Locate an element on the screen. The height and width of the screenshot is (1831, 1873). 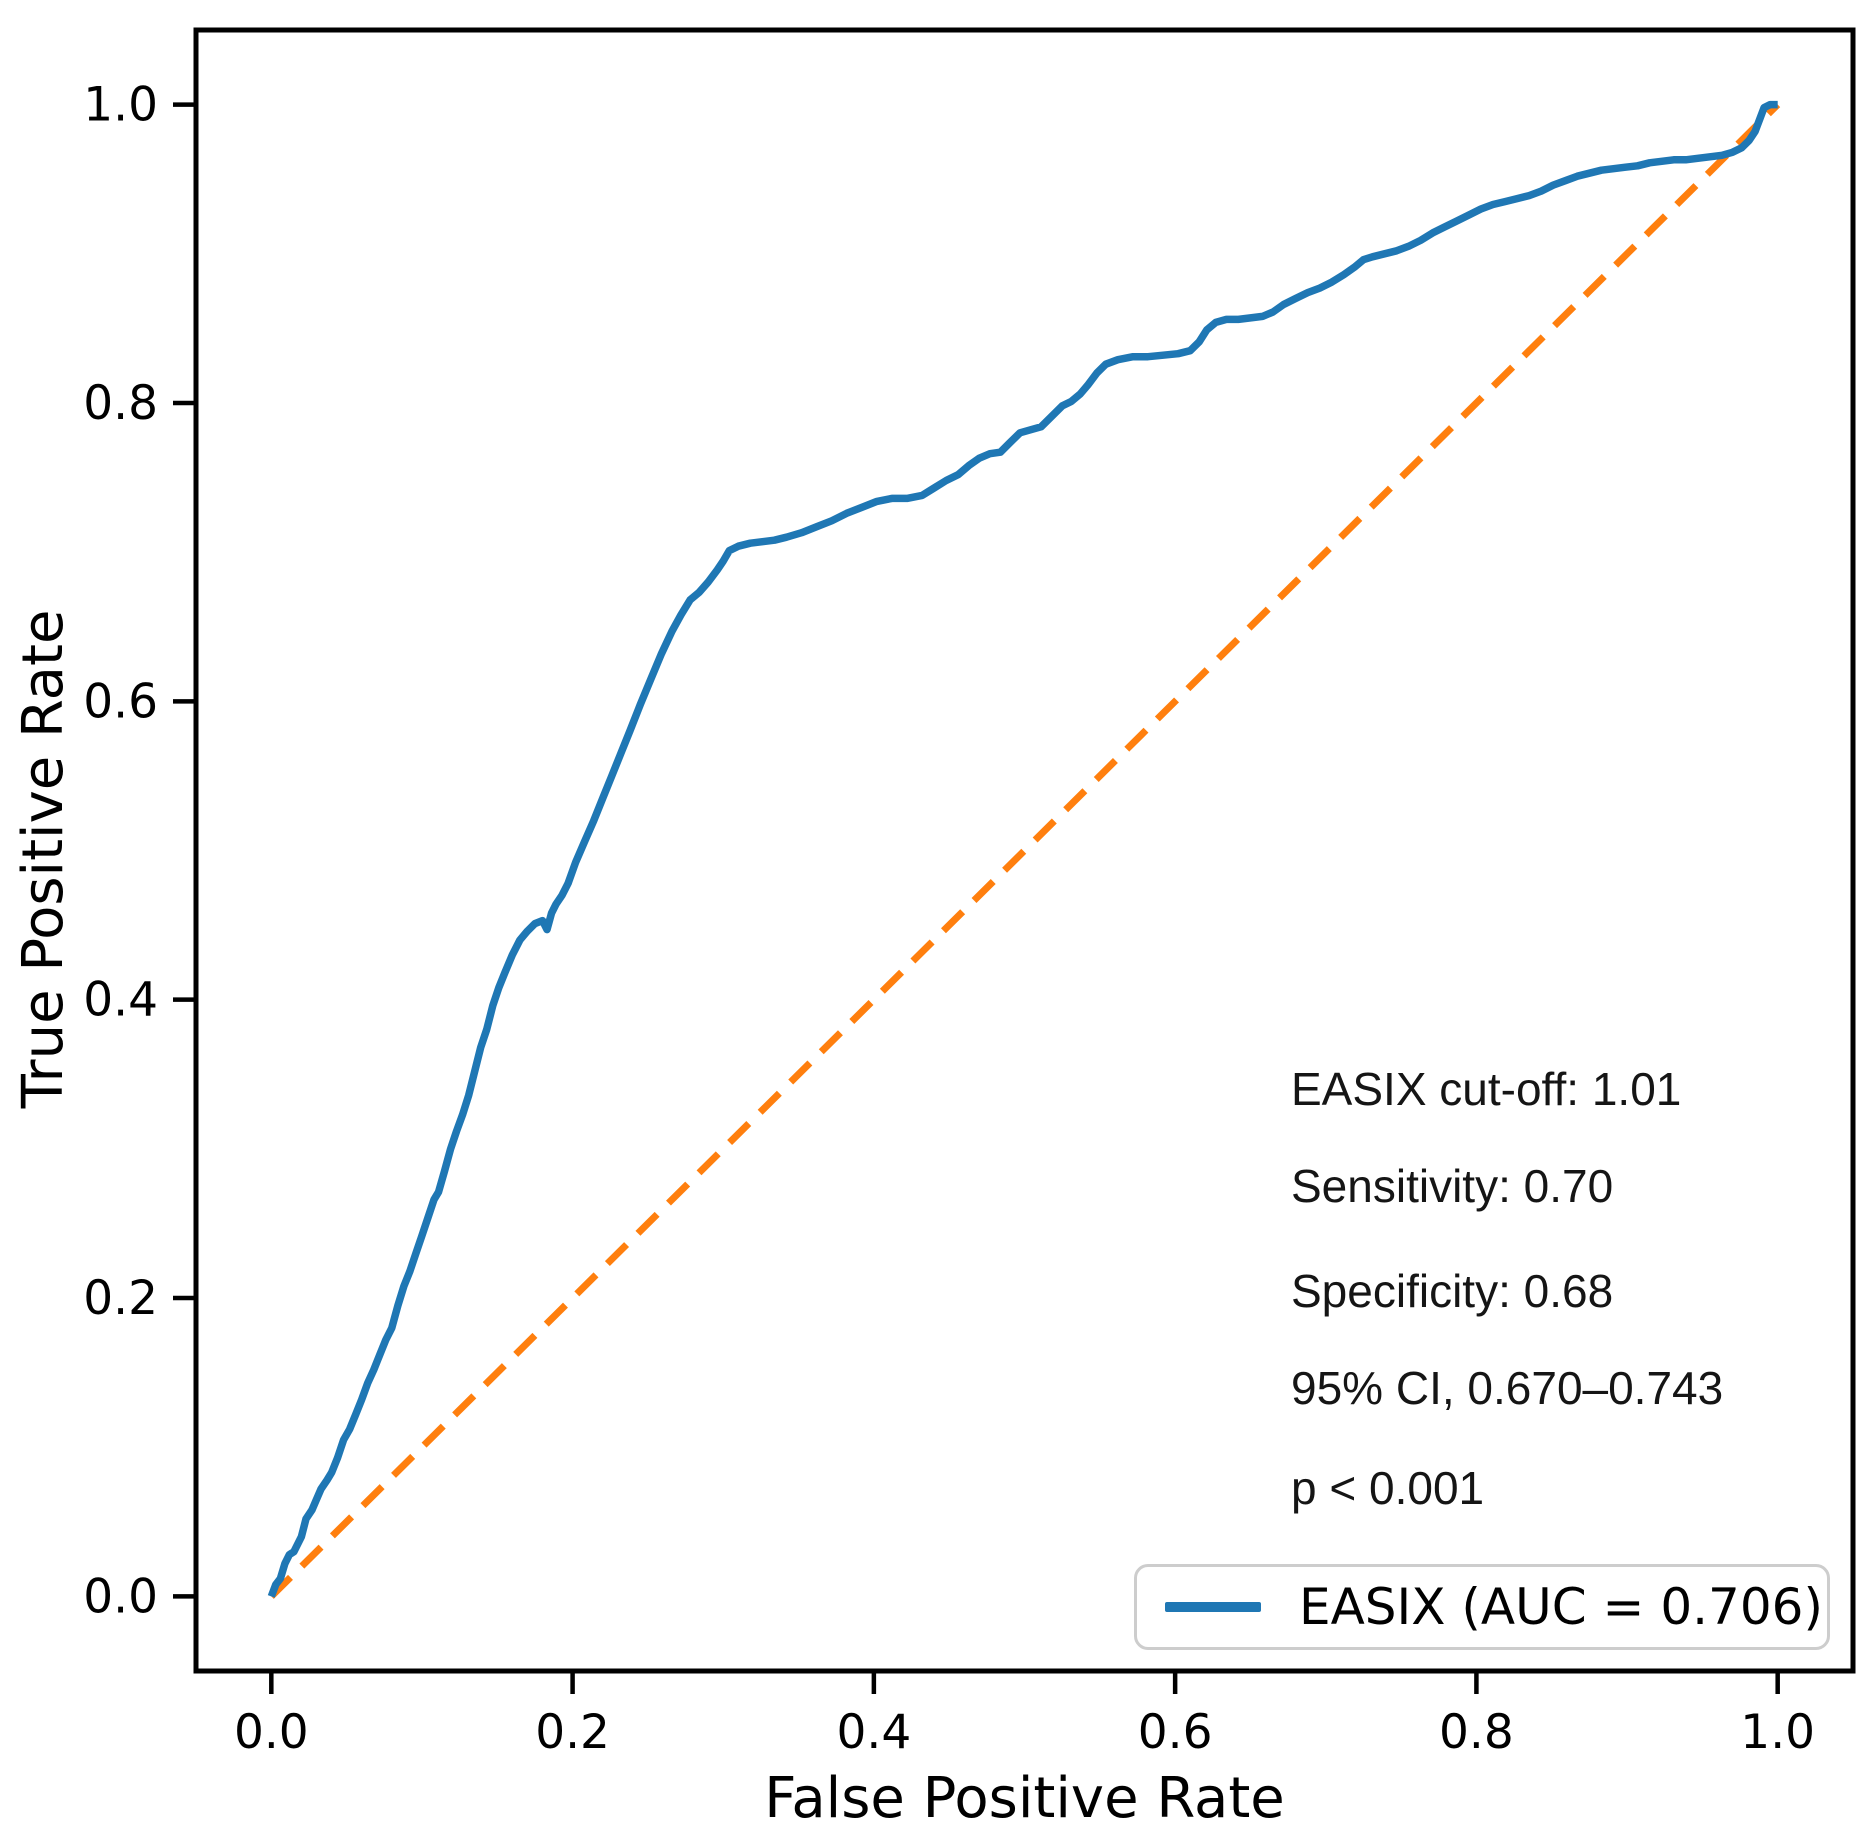
x-axis-label: False Positive Rate is located at coordinates (1024, 1798).